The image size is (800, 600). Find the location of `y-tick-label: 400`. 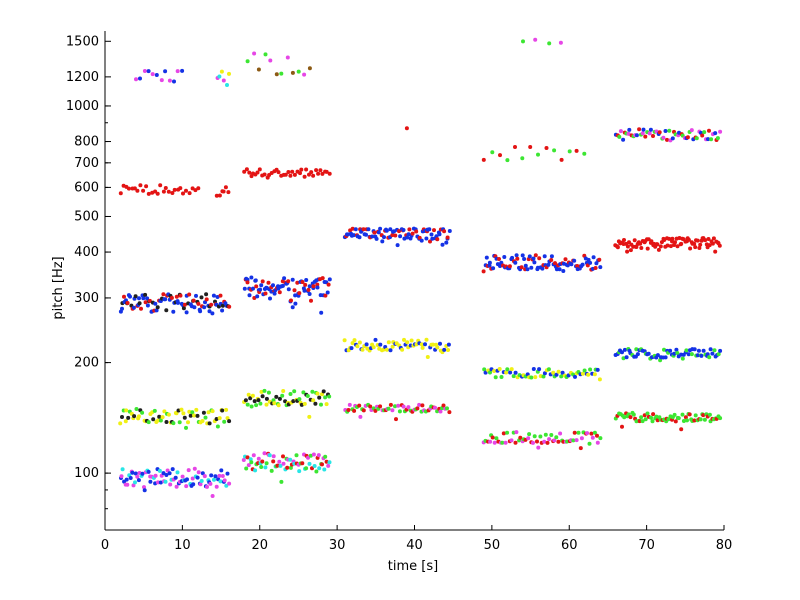

y-tick-label: 400 is located at coordinates (86, 252).